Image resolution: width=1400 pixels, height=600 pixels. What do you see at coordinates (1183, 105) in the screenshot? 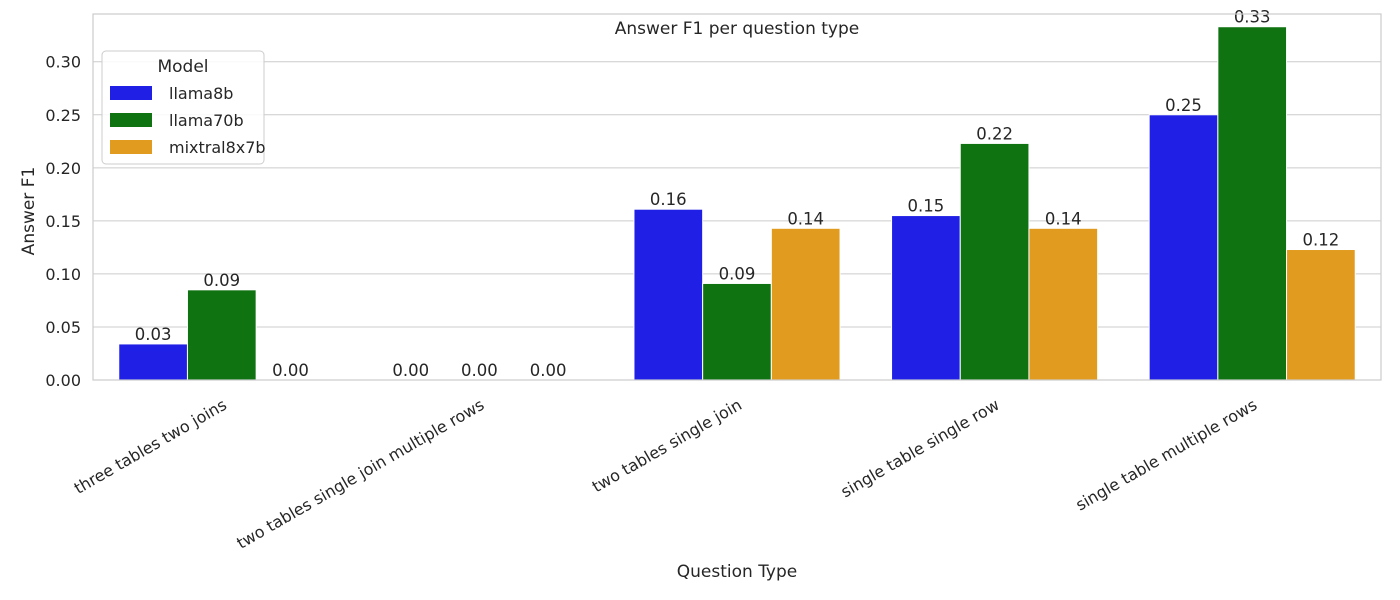
I see `data-label-llama8b: 0.25` at bounding box center [1183, 105].